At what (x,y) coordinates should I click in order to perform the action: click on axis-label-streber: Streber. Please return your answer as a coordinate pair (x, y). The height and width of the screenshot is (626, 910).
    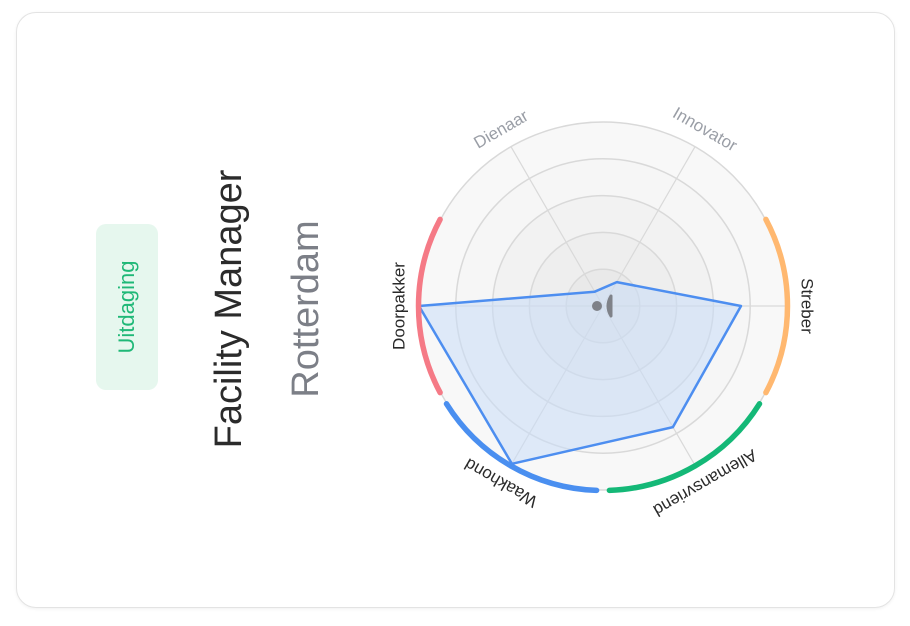
    Looking at the image, I should click on (807, 306).